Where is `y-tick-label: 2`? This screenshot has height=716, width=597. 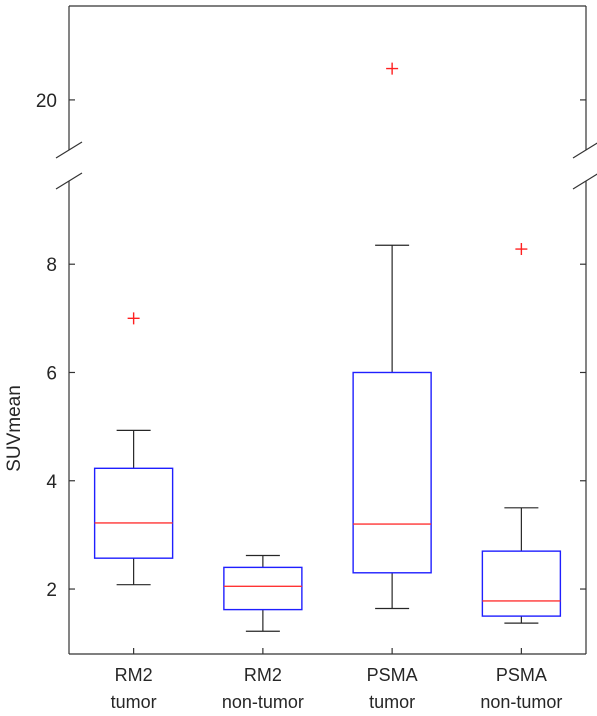
y-tick-label: 2 is located at coordinates (51, 590).